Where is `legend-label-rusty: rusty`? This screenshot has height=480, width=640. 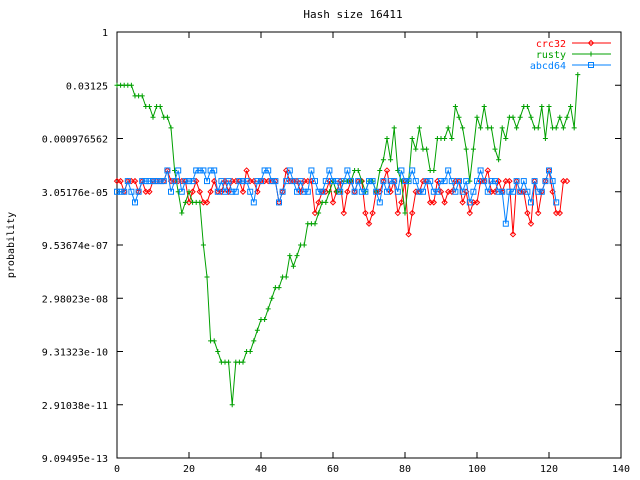 legend-label-rusty: rusty is located at coordinates (551, 55).